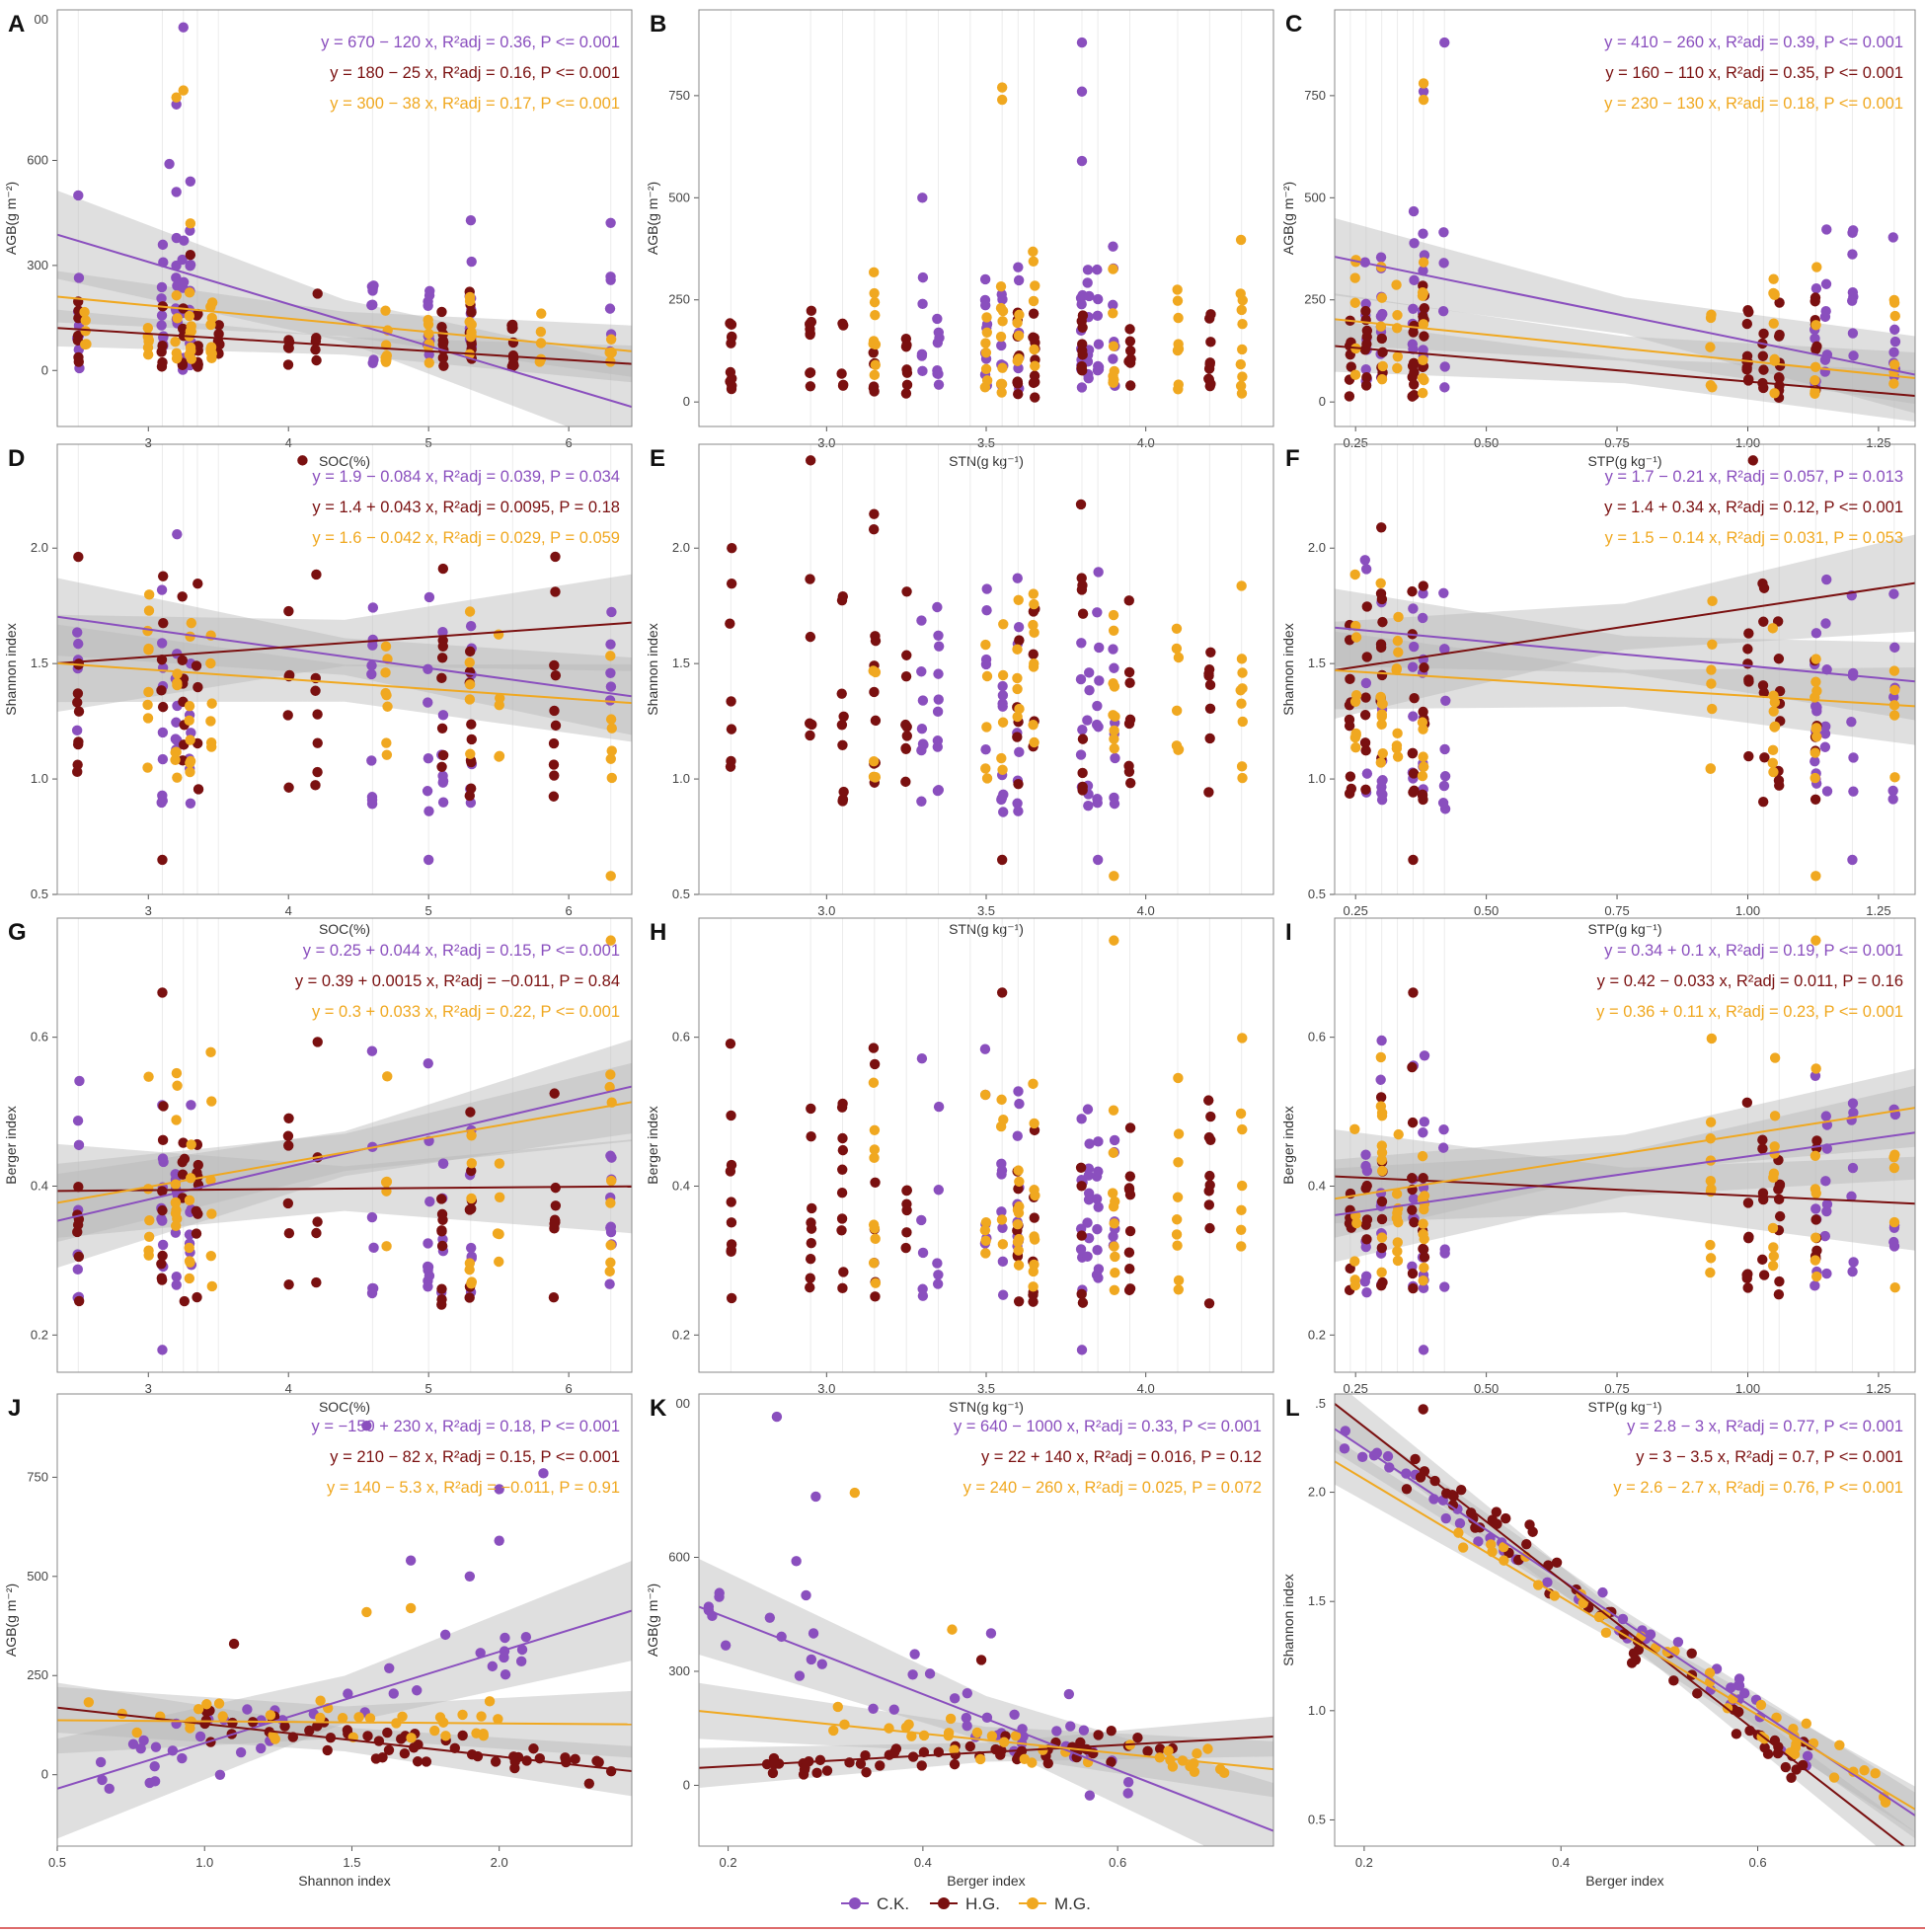 This screenshot has height=1932, width=1925. Describe the element at coordinates (1033, 1903) in the screenshot. I see `legend-swatch-mg-dot` at that location.